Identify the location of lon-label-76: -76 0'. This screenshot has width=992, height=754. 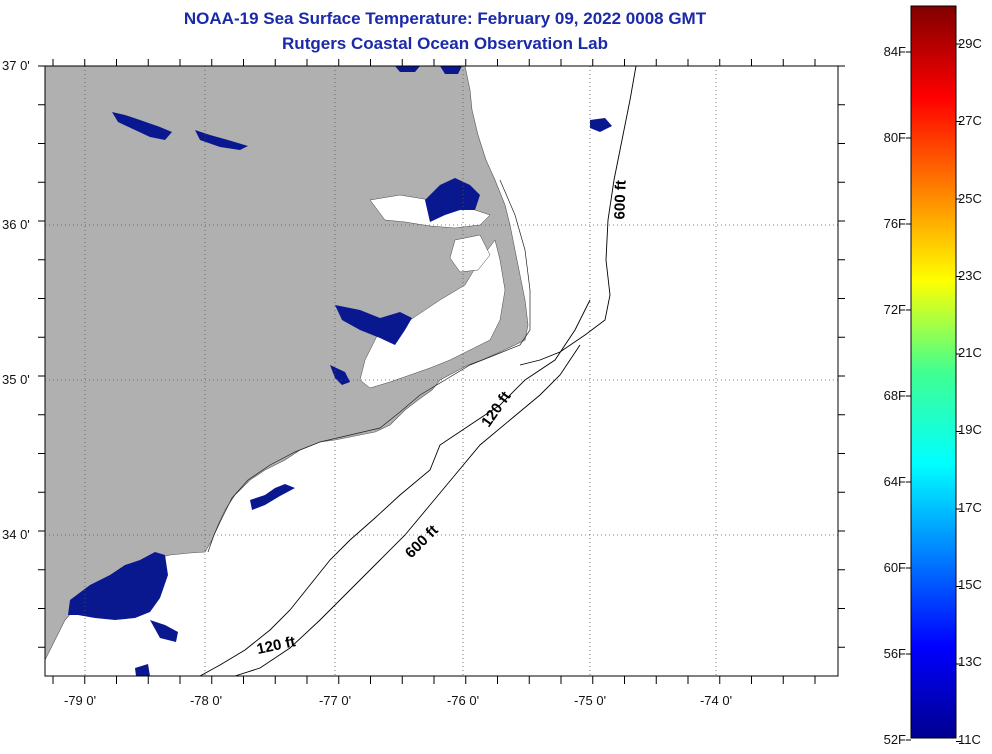
(463, 700).